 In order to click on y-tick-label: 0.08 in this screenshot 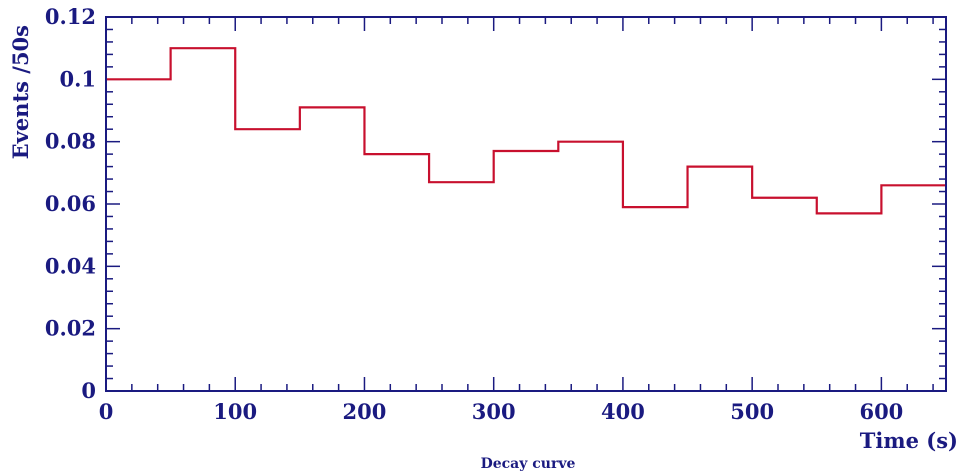, I will do `click(70, 141)`.